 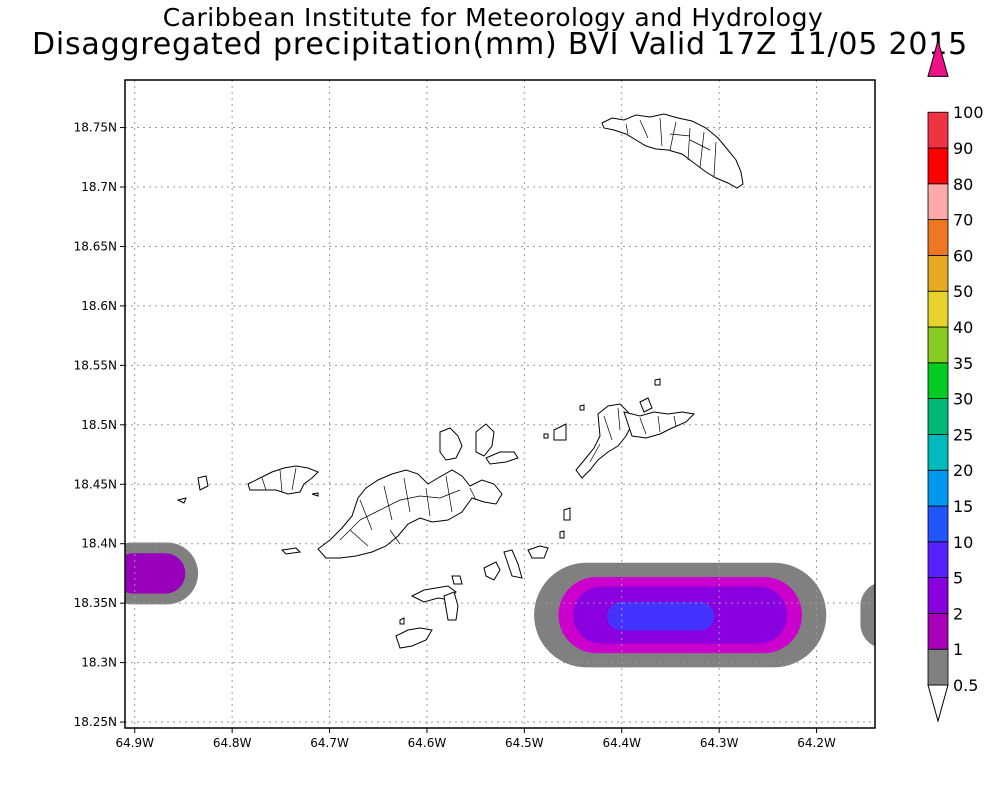 I want to click on x-tick-label: 64.7W, so click(x=329, y=743).